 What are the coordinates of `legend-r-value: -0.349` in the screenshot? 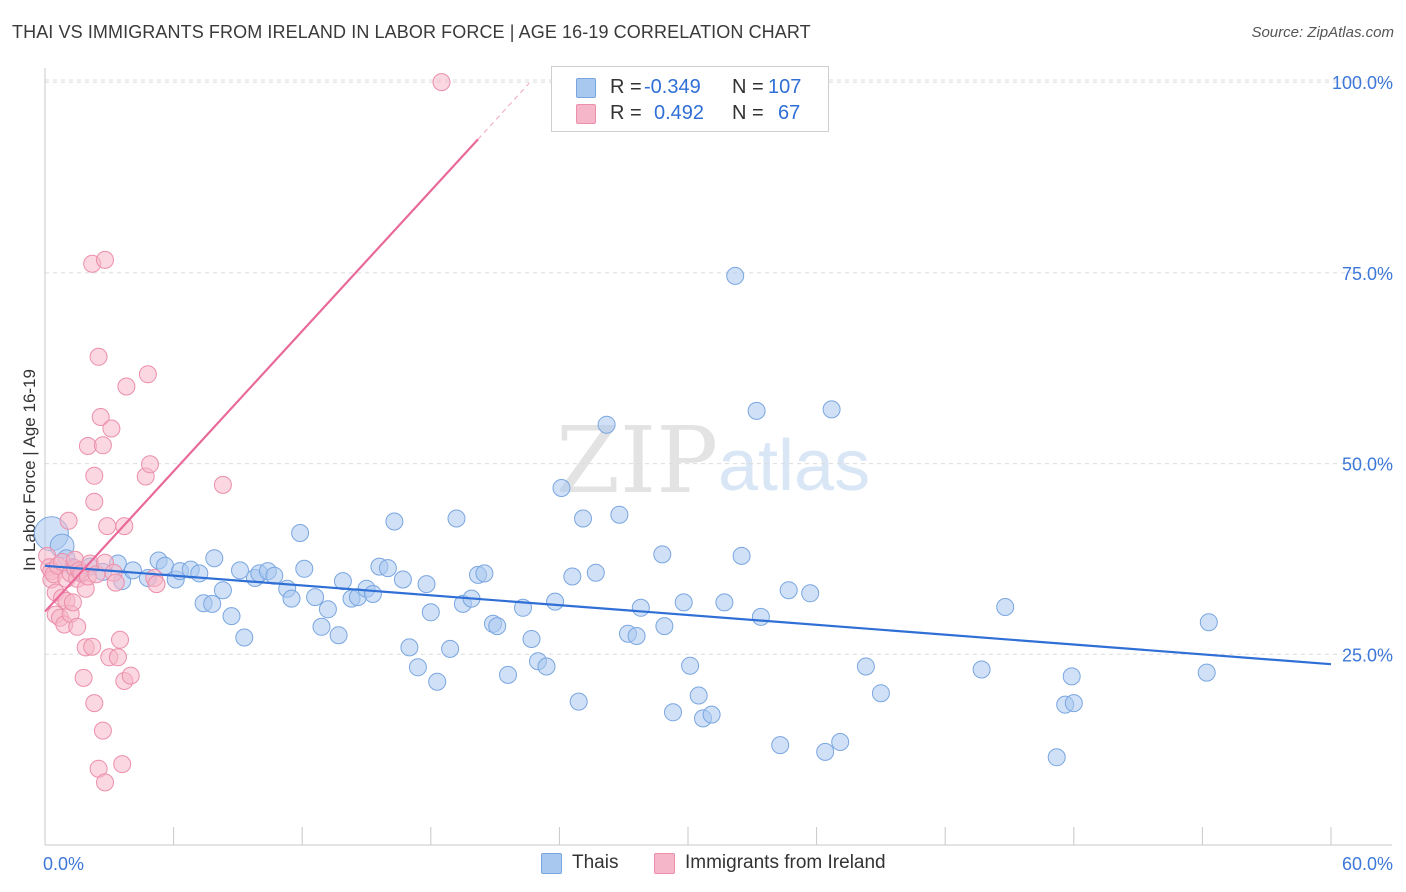 It's located at (672, 87).